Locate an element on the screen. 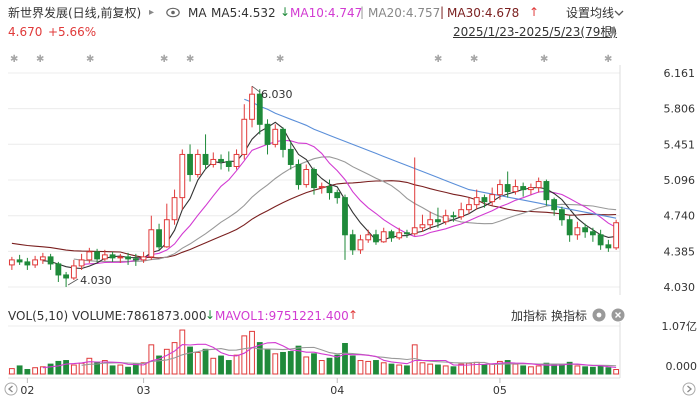 The height and width of the screenshot is (401, 700). switch-indicator-button: 换指标 is located at coordinates (569, 316).